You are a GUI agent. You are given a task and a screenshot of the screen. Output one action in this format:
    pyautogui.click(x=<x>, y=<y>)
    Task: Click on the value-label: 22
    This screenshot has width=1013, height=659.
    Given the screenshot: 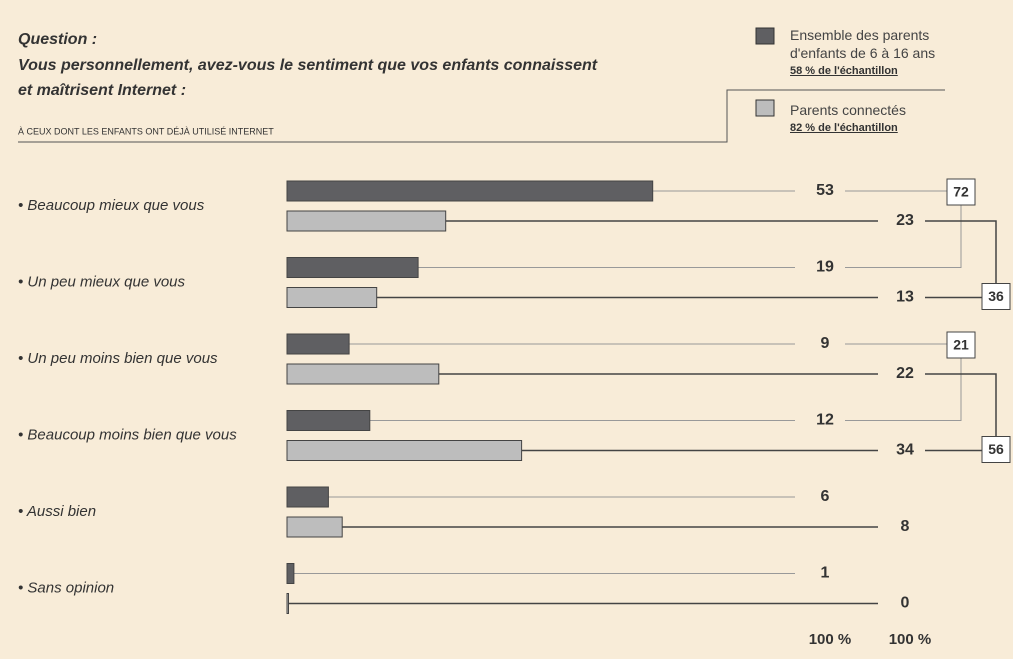 What is the action you would take?
    pyautogui.click(x=905, y=373)
    